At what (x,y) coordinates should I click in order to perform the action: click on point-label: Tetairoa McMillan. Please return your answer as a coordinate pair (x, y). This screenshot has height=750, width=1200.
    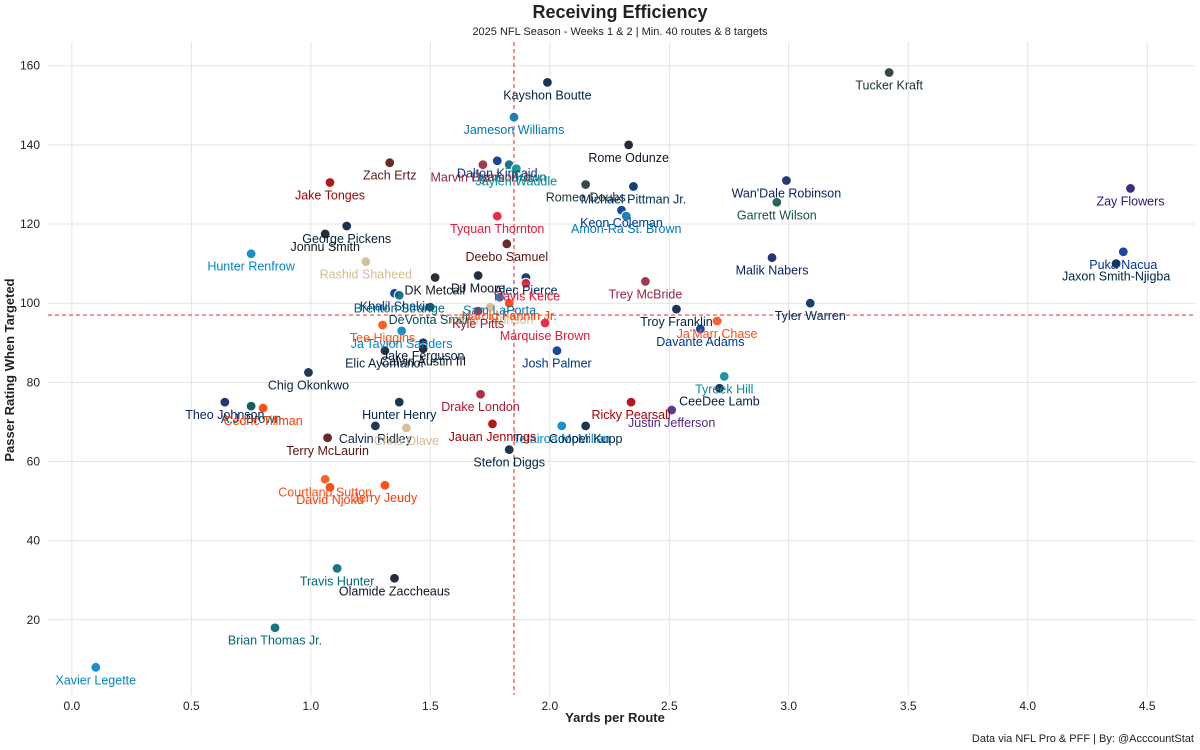
    Looking at the image, I should click on (561, 439).